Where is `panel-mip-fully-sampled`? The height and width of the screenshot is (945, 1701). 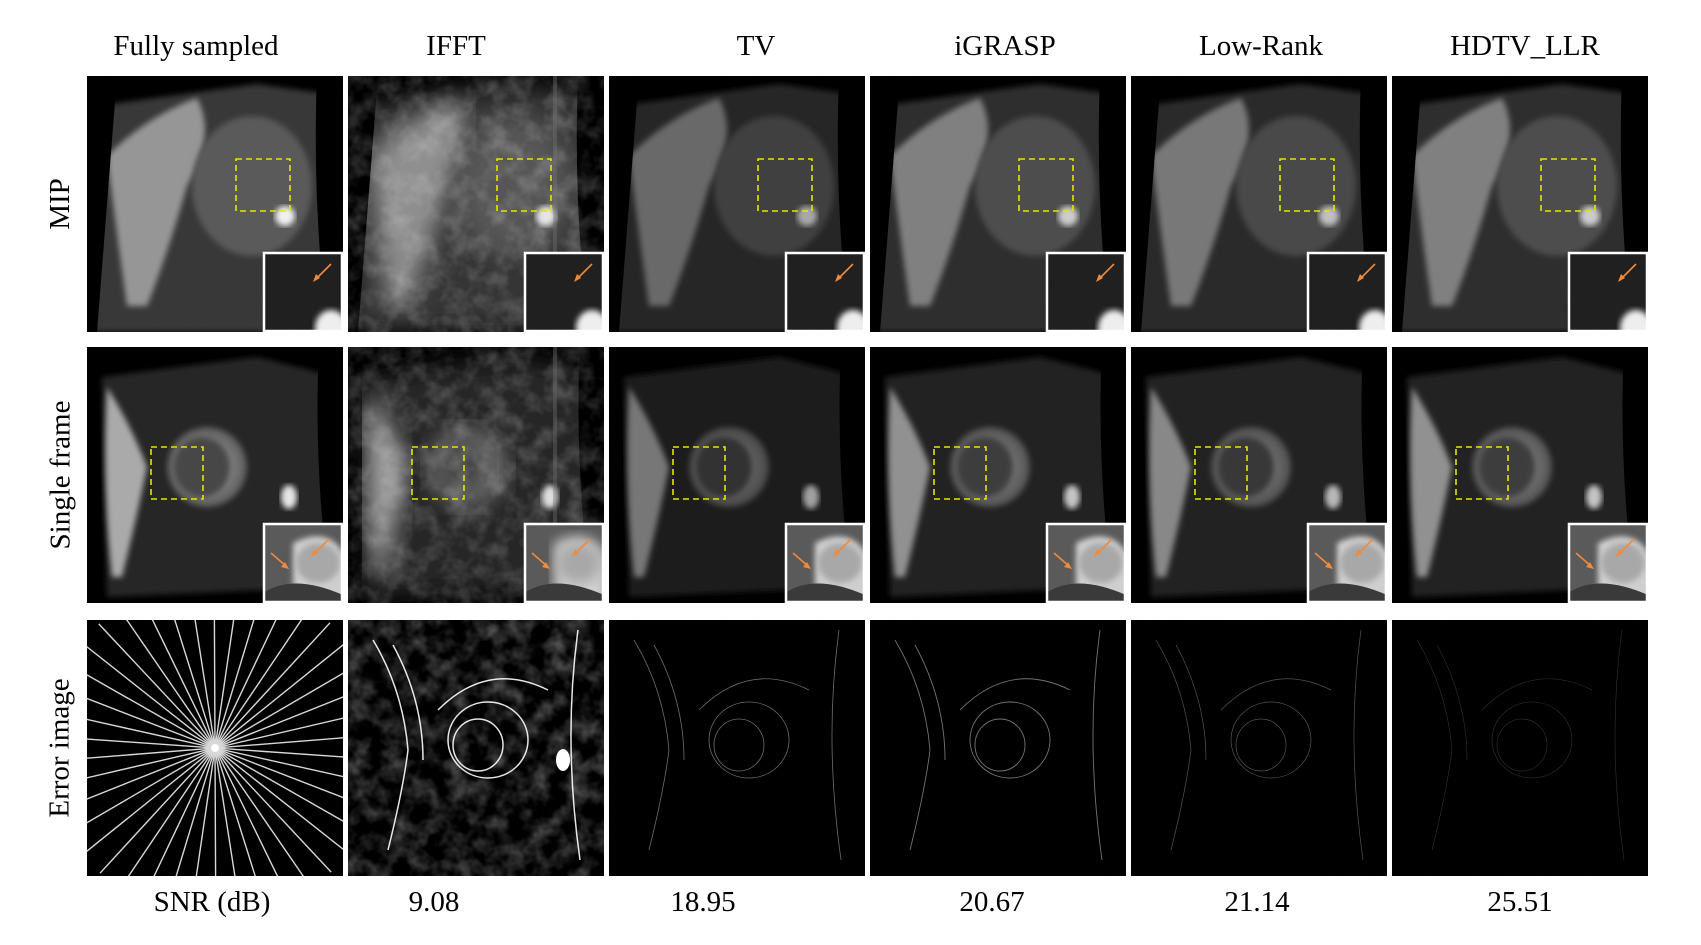
panel-mip-fully-sampled is located at coordinates (215, 204).